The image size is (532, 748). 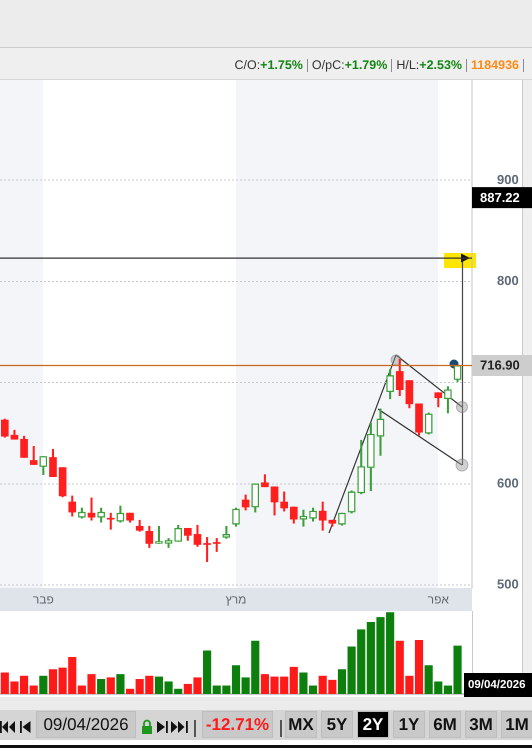 What do you see at coordinates (500, 365) in the screenshot?
I see `ref-line-label: 716.90` at bounding box center [500, 365].